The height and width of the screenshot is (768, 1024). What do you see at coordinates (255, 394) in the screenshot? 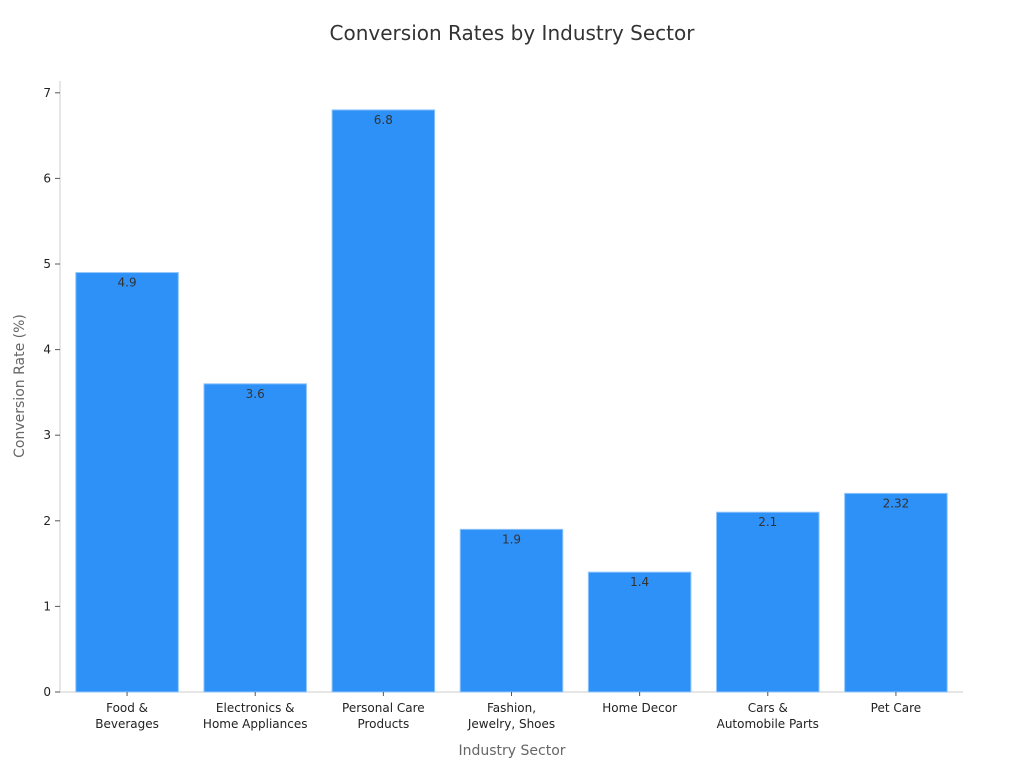
I see `bar-value-label: 3.6` at bounding box center [255, 394].